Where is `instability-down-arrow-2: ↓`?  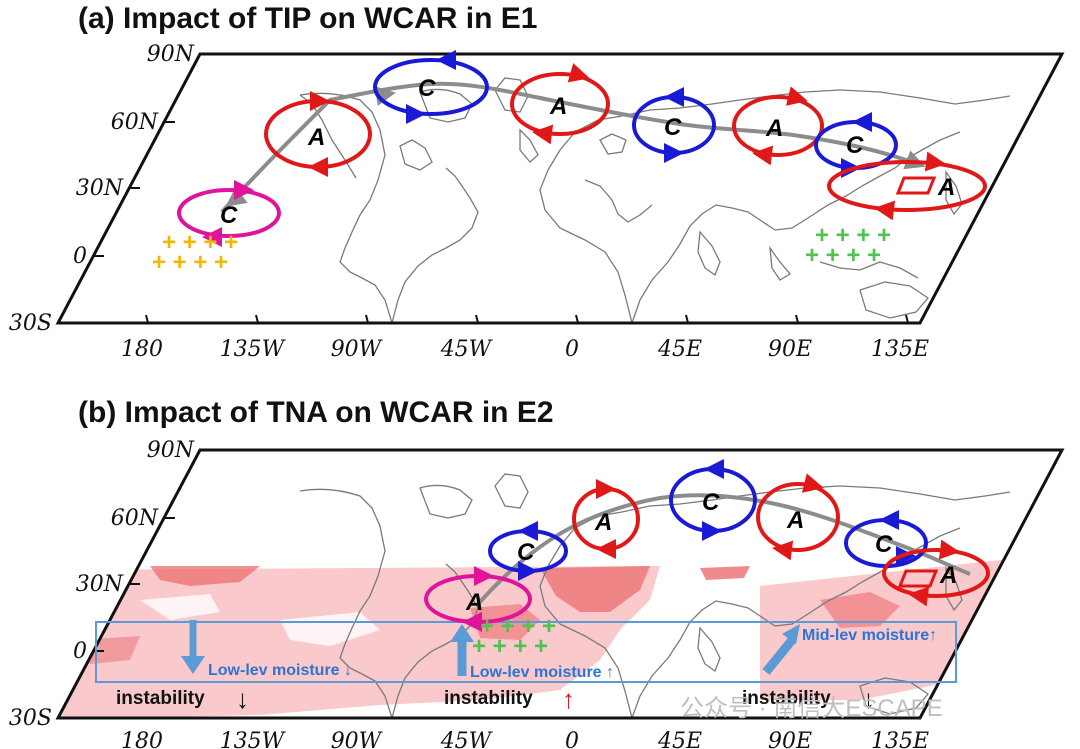 instability-down-arrow-2: ↓ is located at coordinates (868, 699).